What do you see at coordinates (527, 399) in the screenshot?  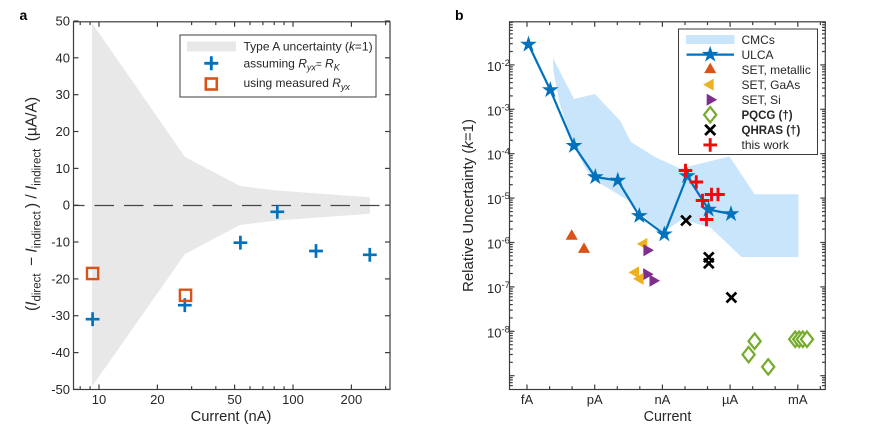 I see `svg-text: fA` at bounding box center [527, 399].